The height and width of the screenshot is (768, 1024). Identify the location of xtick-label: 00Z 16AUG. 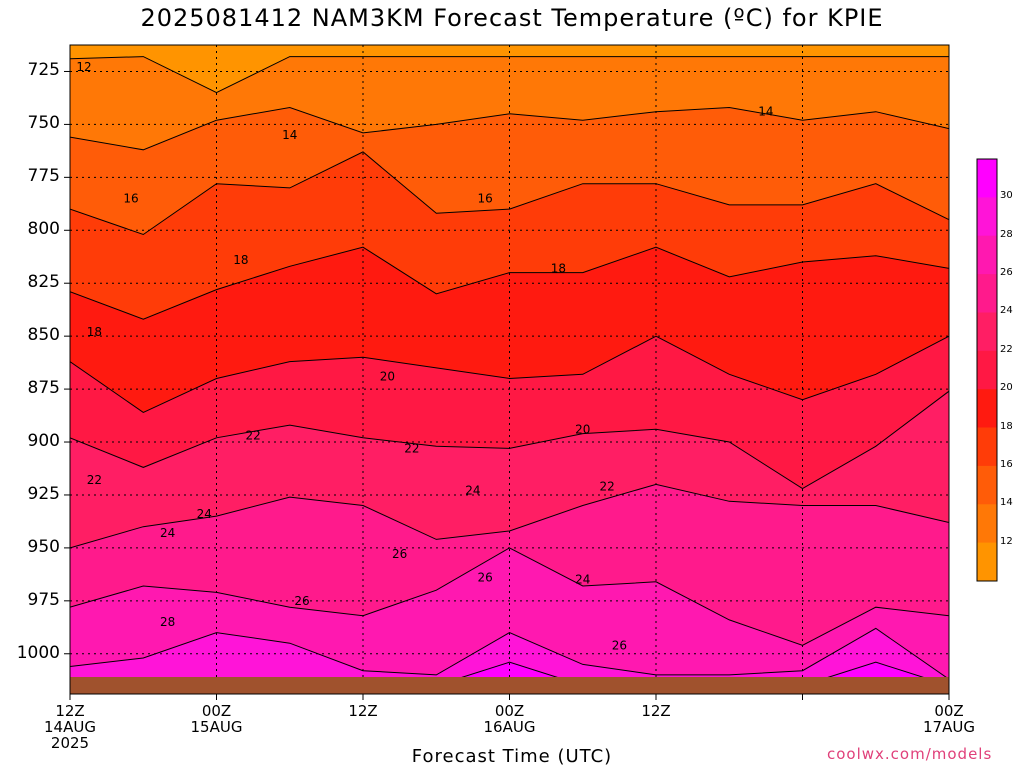
(510, 719).